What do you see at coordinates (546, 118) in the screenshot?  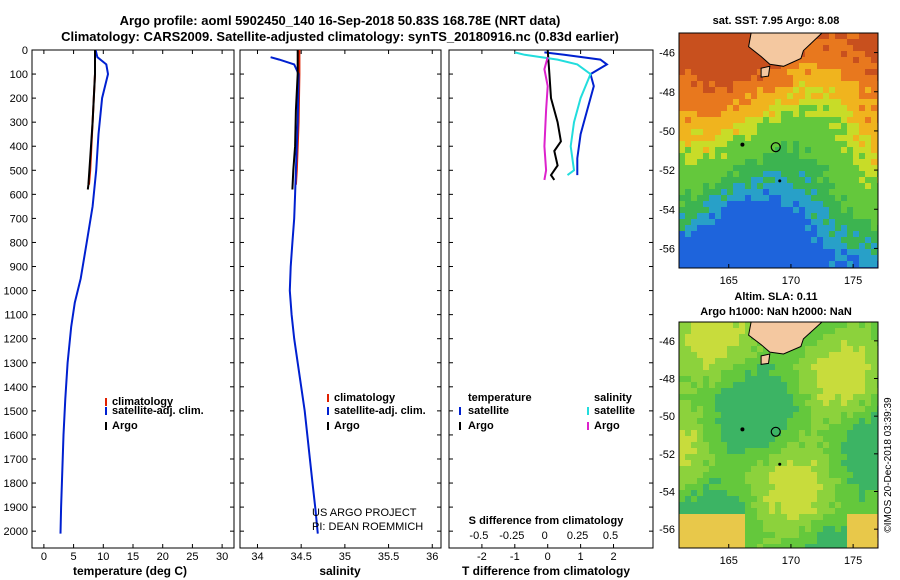 I see `series-line-salinity-argo` at bounding box center [546, 118].